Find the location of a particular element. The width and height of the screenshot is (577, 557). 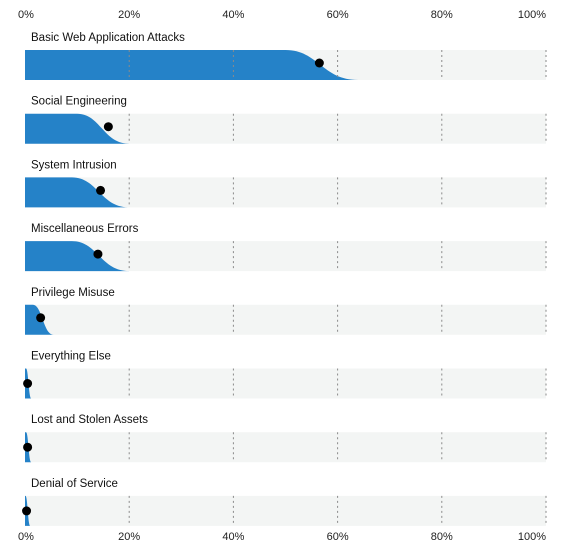

x-tick-label-top: 40% is located at coordinates (233, 15).